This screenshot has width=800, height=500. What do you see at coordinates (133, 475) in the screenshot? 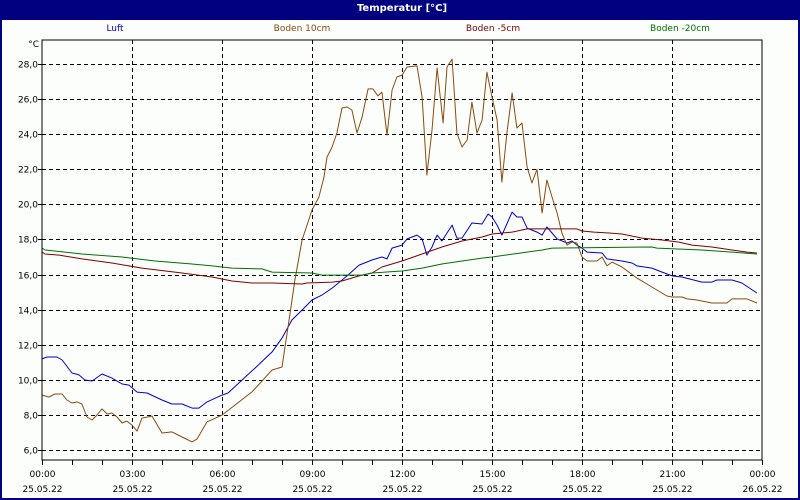
I see `x-tick-time: 03:00` at bounding box center [133, 475].